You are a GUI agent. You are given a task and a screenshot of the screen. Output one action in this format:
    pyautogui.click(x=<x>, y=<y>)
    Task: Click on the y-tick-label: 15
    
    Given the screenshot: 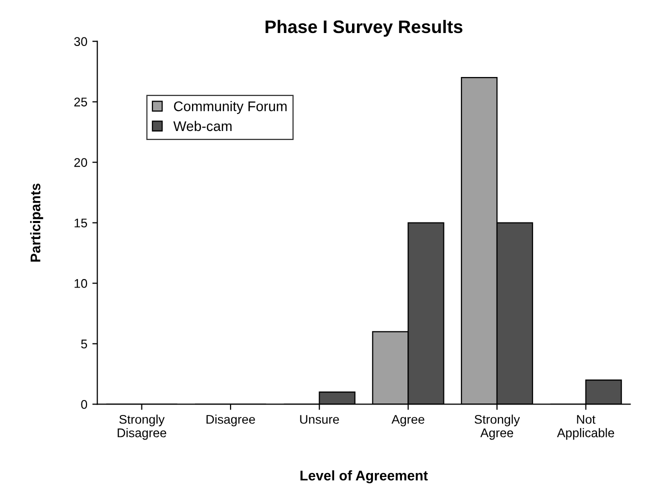 What is the action you would take?
    pyautogui.click(x=81, y=223)
    